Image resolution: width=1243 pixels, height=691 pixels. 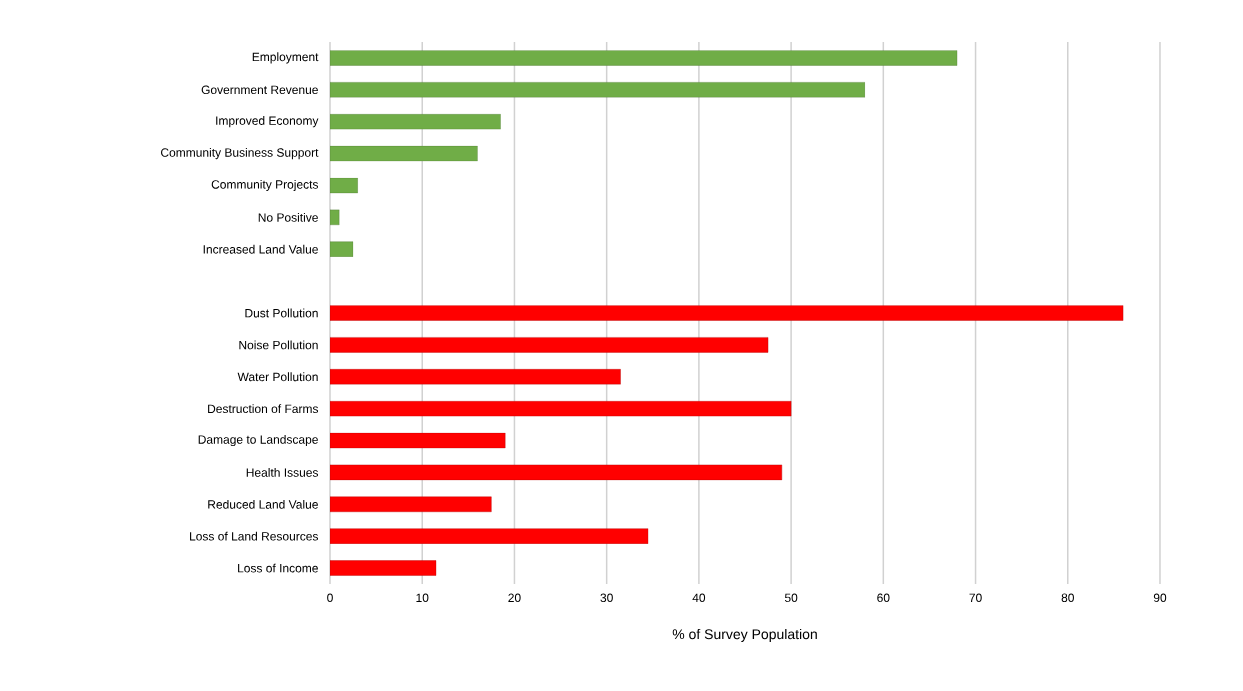 What do you see at coordinates (267, 122) in the screenshot?
I see `y-tick-label: Improved Economy` at bounding box center [267, 122].